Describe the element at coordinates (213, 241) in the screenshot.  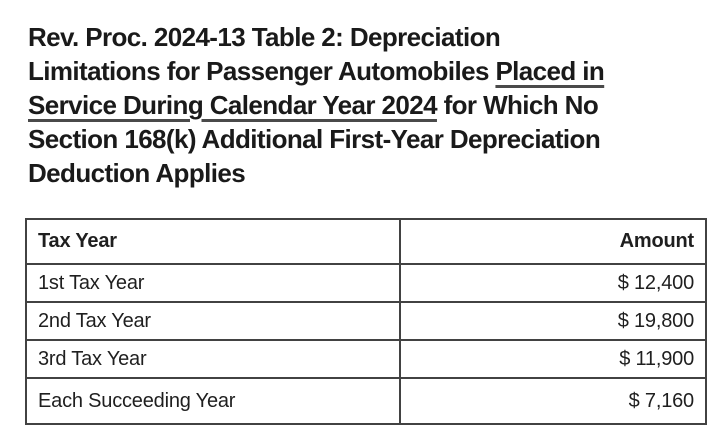
I see `column-header-tax-year: Tax Year` at that location.